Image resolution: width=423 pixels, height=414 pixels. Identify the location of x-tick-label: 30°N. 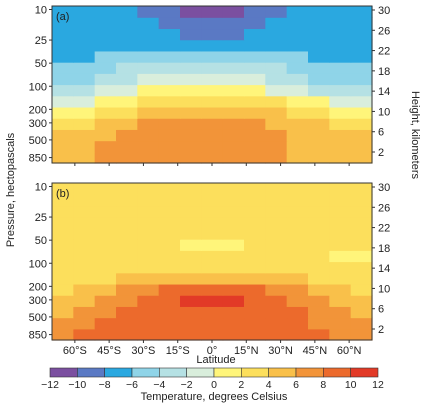
(280, 351).